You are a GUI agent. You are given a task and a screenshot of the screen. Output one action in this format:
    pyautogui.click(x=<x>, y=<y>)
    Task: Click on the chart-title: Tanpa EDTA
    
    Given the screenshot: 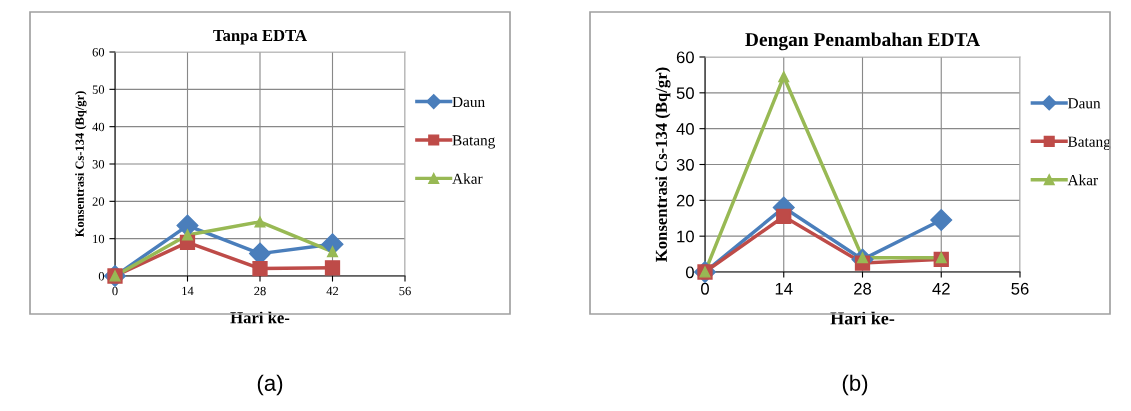 What is the action you would take?
    pyautogui.click(x=260, y=37)
    